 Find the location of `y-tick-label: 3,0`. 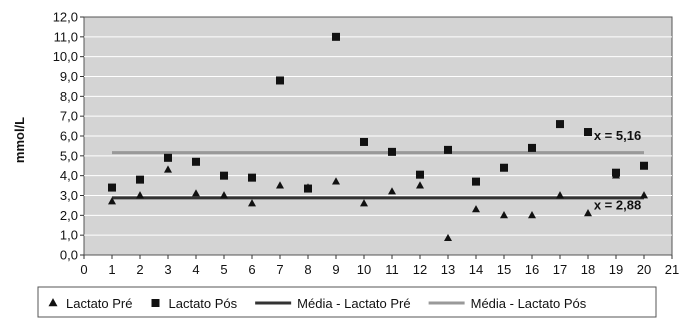

y-tick-label: 3,0 is located at coordinates (69, 195).